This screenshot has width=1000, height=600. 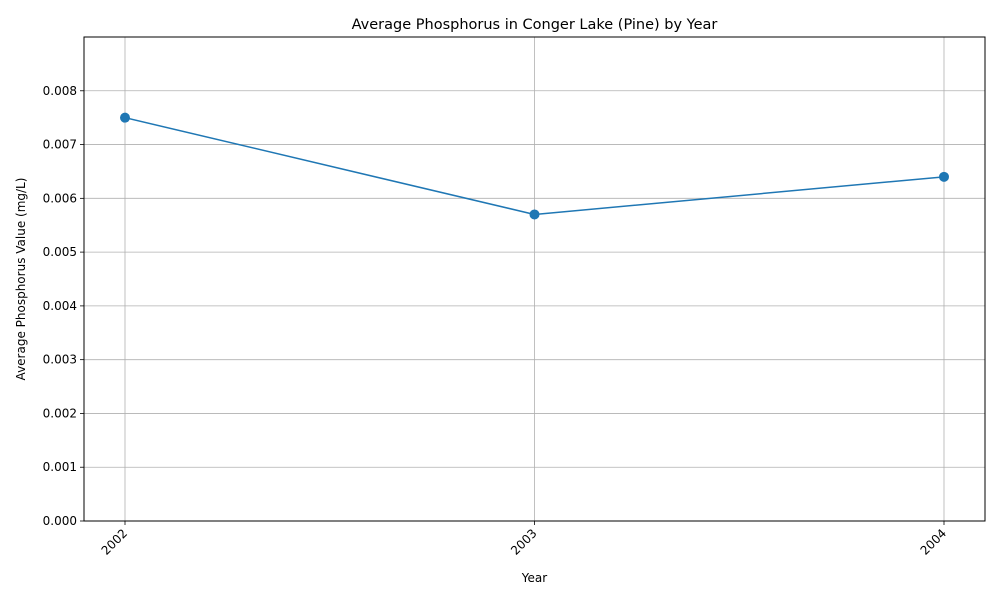 What do you see at coordinates (21, 279) in the screenshot?
I see `y-axis-label: Average Phosphorus Value (mg/L)` at bounding box center [21, 279].